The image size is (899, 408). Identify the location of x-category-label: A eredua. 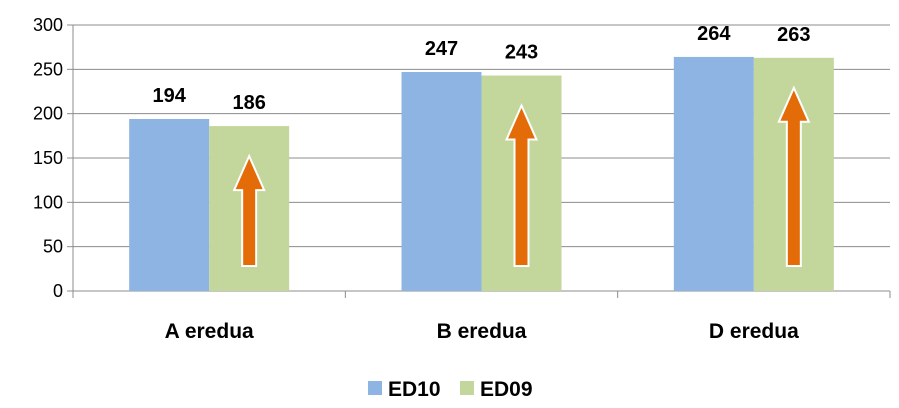
(209, 331).